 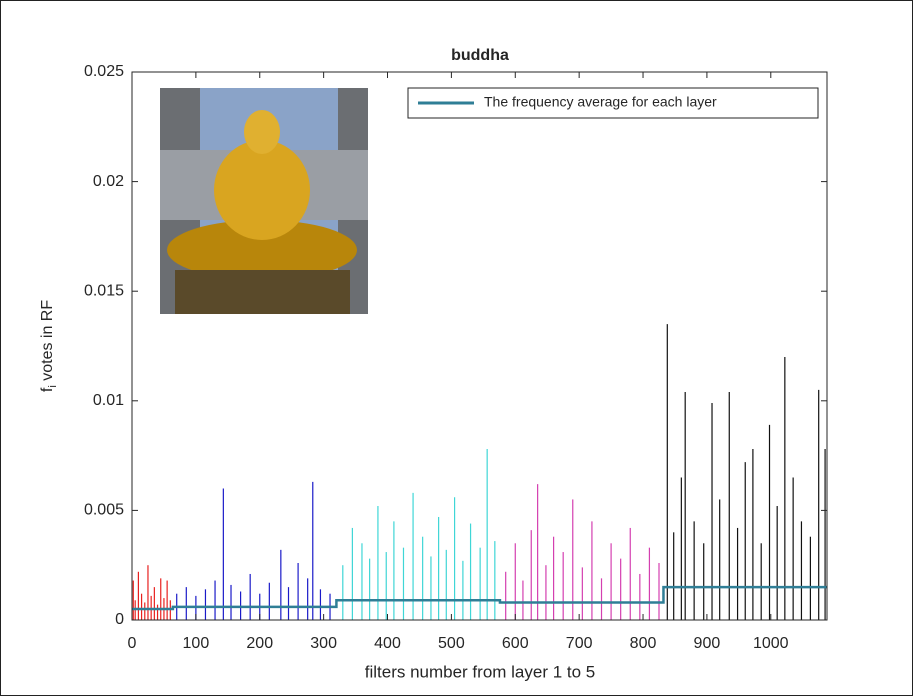 What do you see at coordinates (108, 181) in the screenshot?
I see `y-tick-label: 0.02` at bounding box center [108, 181].